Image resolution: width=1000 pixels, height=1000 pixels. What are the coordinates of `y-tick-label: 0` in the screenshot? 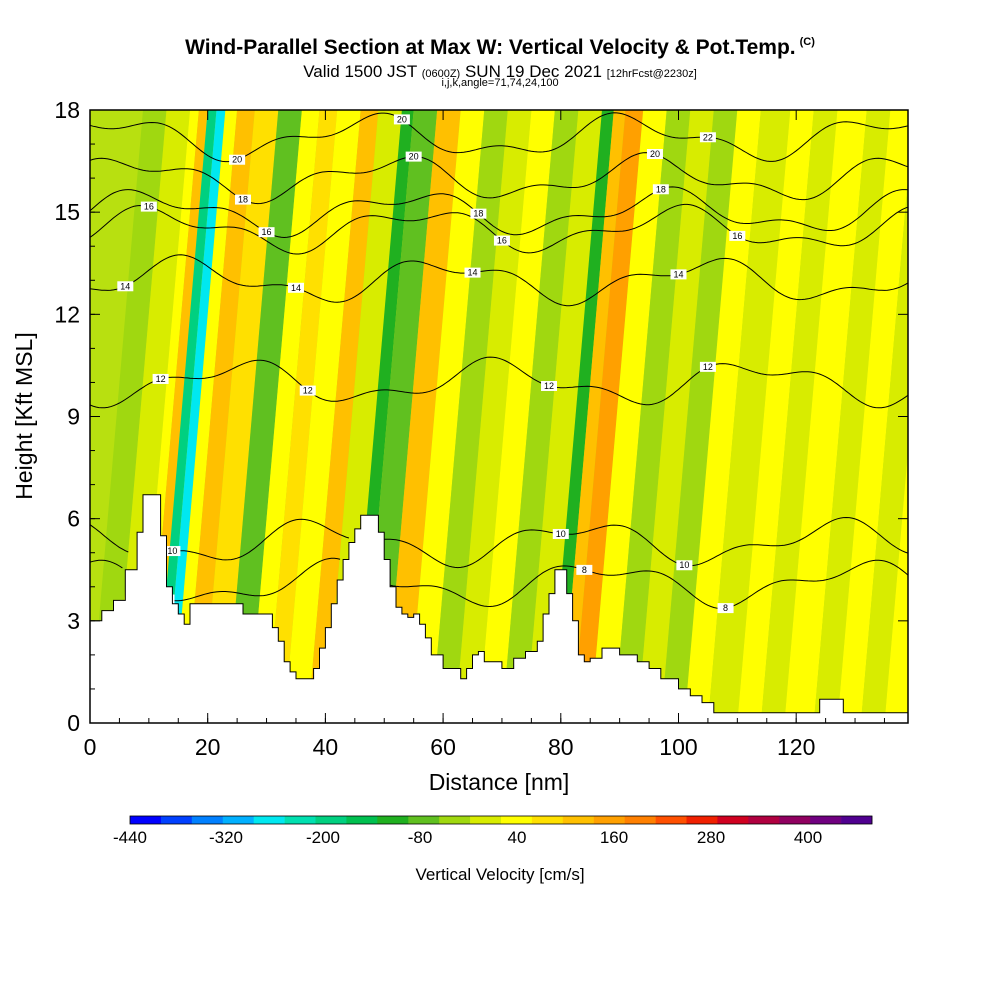 It's located at (73, 723).